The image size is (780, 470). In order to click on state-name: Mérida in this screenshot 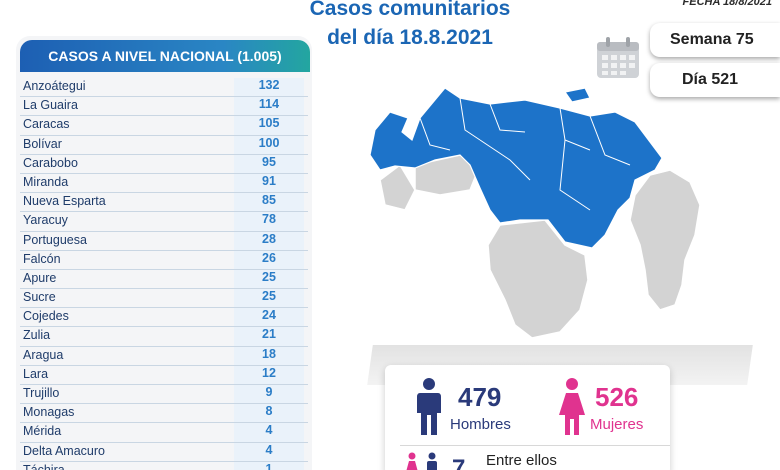, I will do `click(42, 431)`.